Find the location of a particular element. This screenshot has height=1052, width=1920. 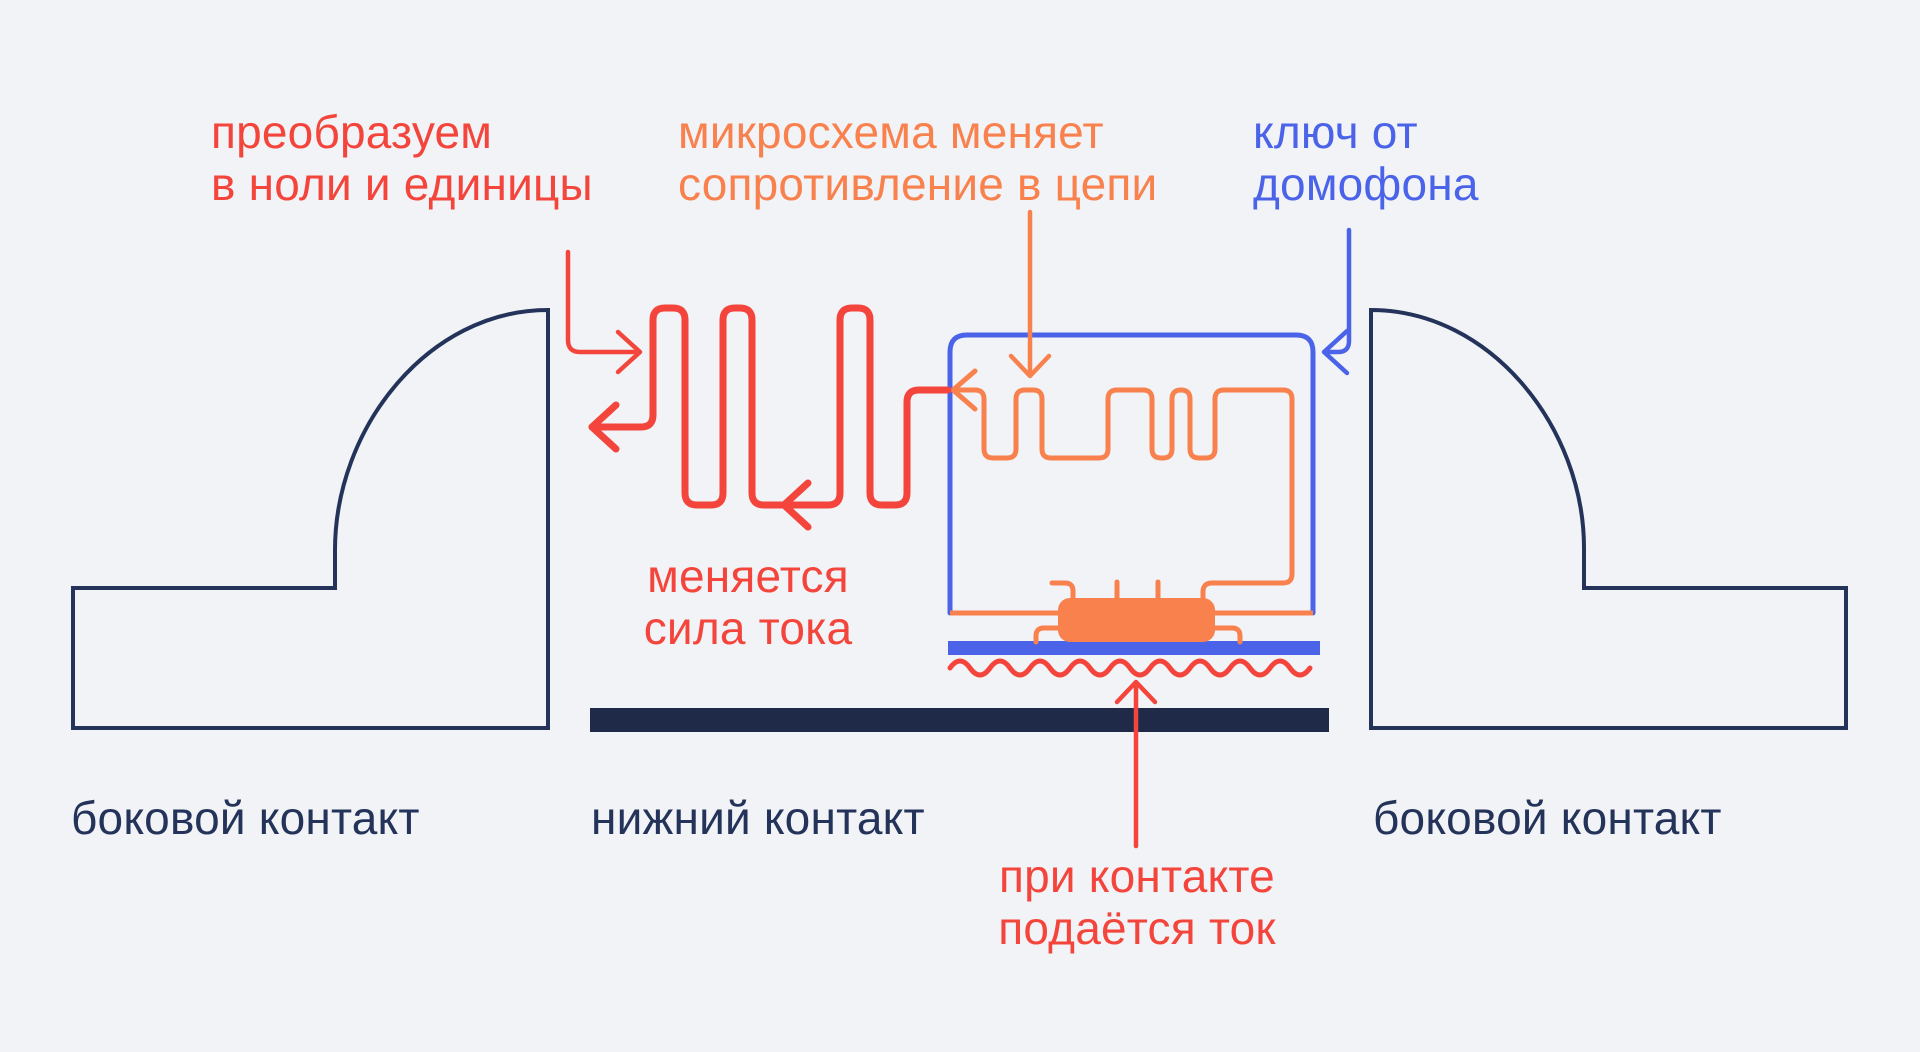

bottom-contact-bar is located at coordinates (959, 720).